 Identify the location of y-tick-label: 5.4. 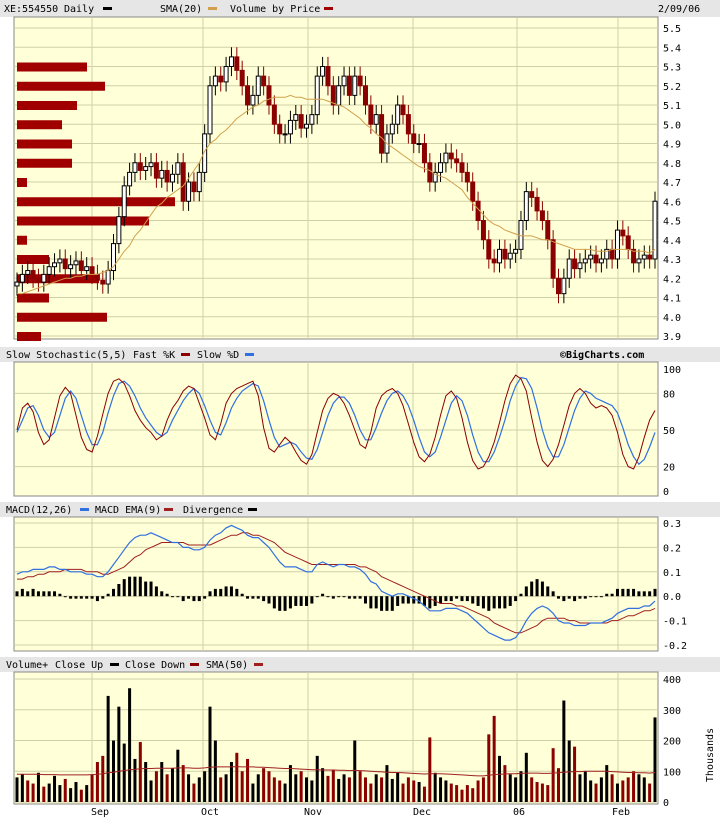
(672, 48).